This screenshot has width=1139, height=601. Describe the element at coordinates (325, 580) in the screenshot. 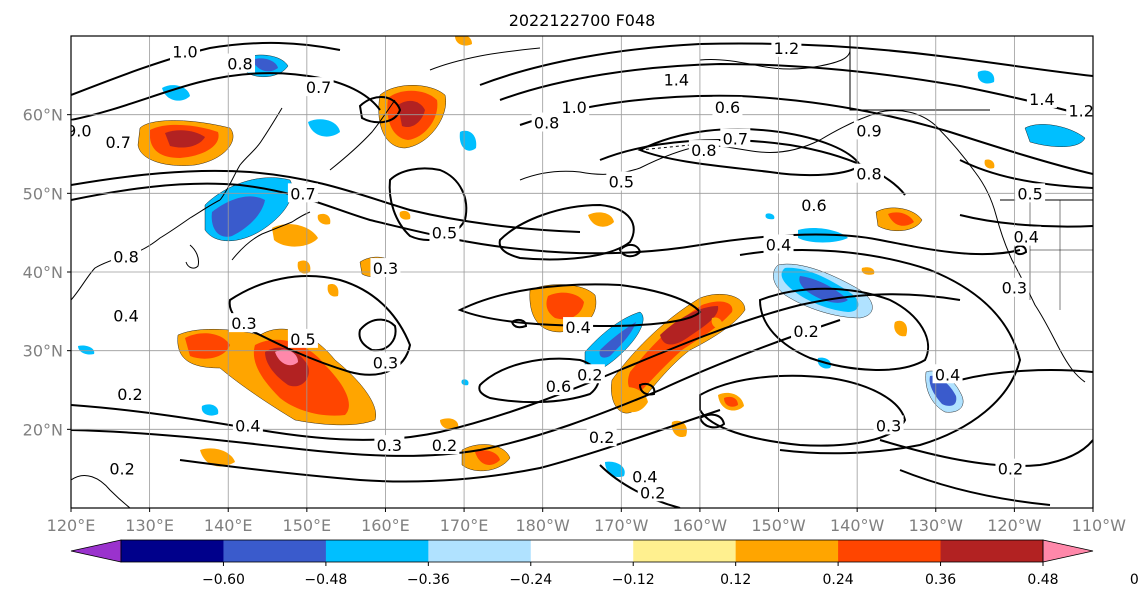

I see `colorbar-tick-label: −0.48` at that location.